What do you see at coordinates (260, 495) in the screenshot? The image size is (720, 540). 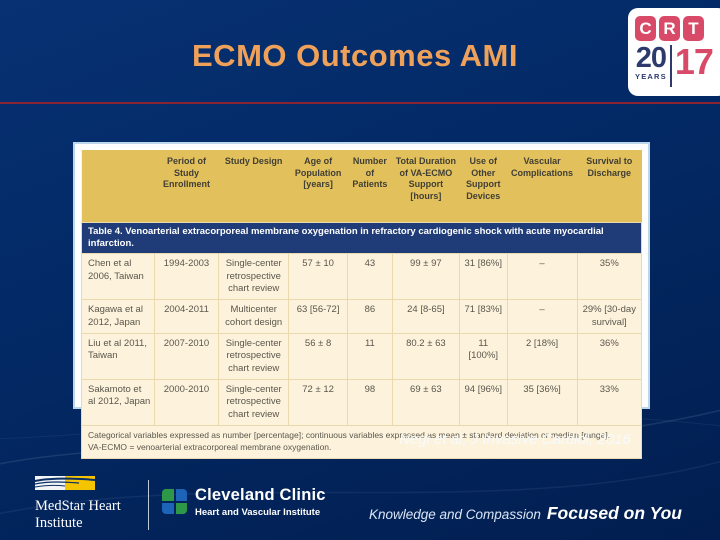 I see `cleveland-clinic-name: Cleveland Clinic` at bounding box center [260, 495].